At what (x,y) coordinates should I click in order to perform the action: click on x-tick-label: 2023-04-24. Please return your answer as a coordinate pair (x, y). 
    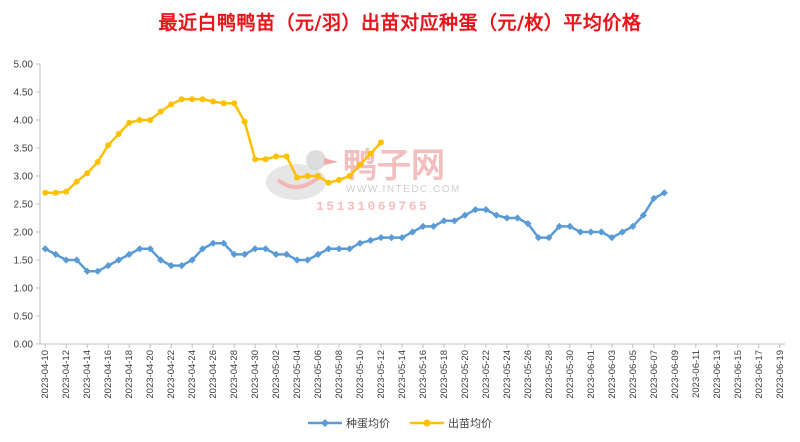
    Looking at the image, I should click on (192, 374).